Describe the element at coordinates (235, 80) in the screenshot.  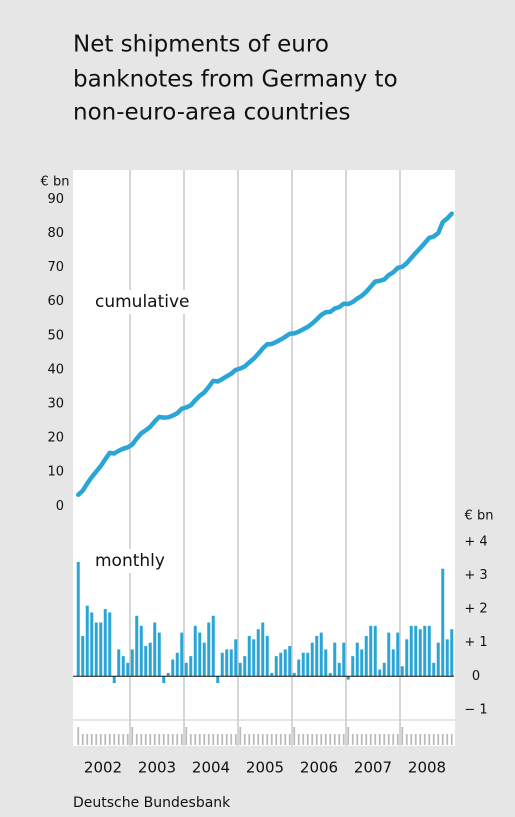
I see `title-line: banknotes from Germany to` at that location.